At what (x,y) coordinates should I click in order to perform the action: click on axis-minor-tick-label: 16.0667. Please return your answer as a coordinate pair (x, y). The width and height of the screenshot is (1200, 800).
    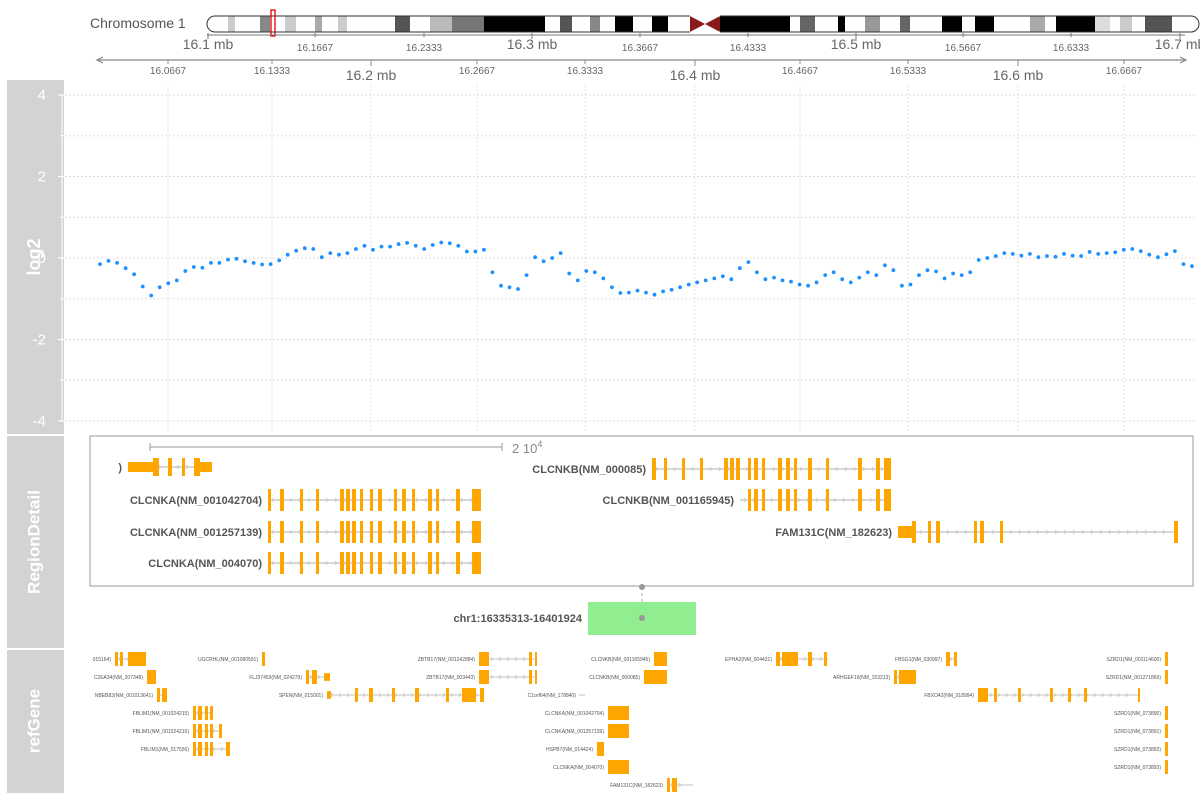
    Looking at the image, I should click on (168, 71).